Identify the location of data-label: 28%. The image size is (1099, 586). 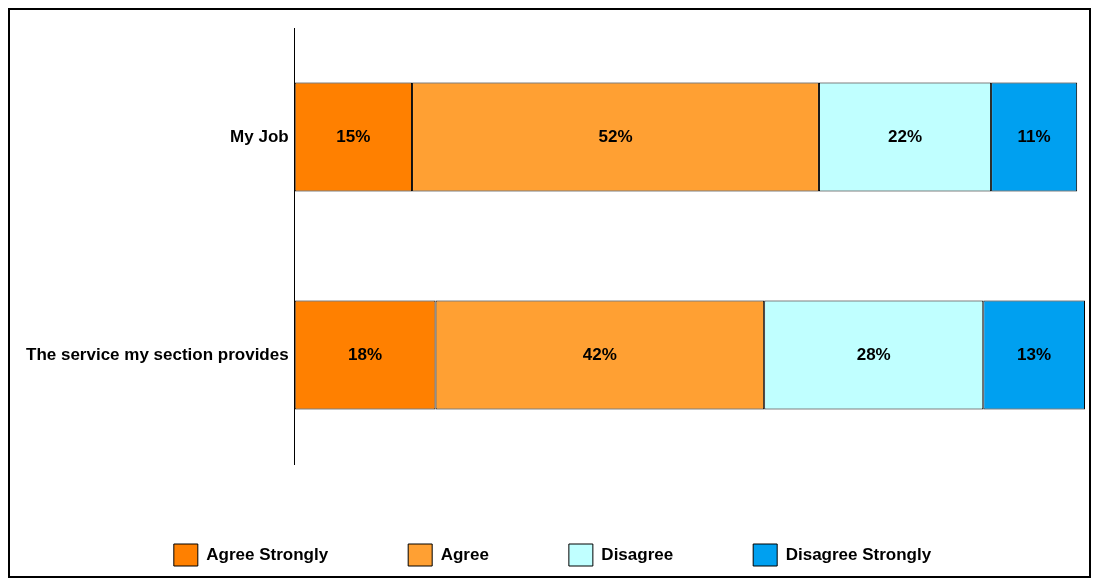
(873, 354).